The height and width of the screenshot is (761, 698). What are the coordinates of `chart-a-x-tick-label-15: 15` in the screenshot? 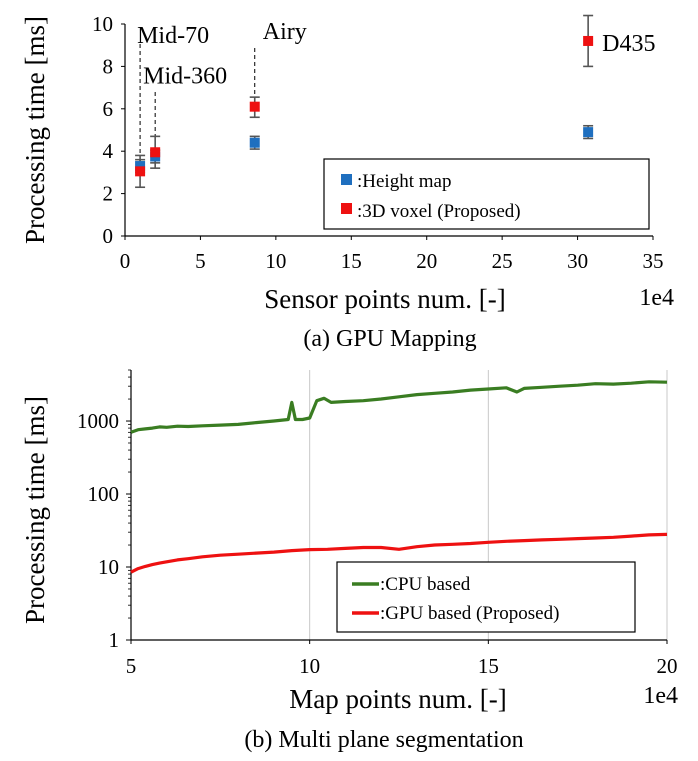 It's located at (351, 261).